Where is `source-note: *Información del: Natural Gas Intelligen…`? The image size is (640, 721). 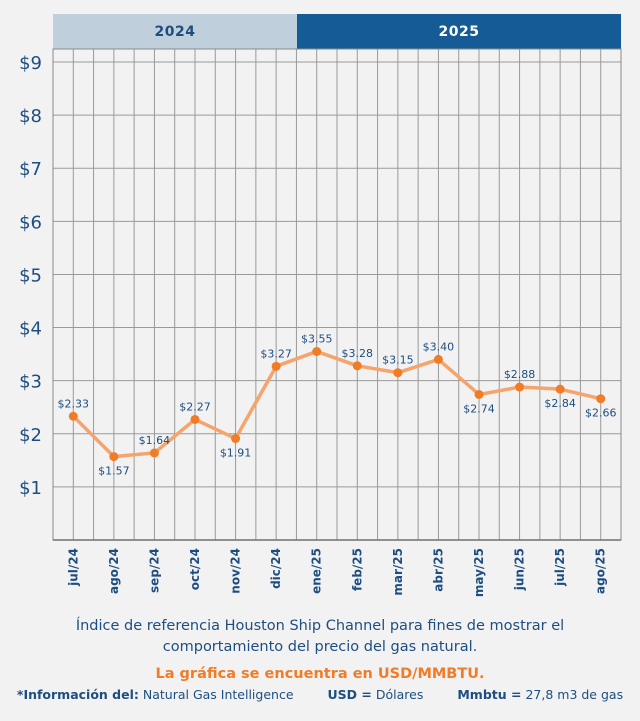 source-note: *Información del: Natural Gas Intelligen… is located at coordinates (155, 694).